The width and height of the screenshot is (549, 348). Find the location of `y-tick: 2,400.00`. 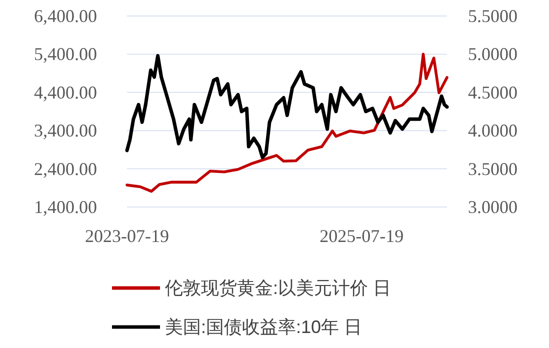

y-tick: 2,400.00 is located at coordinates (65, 168).